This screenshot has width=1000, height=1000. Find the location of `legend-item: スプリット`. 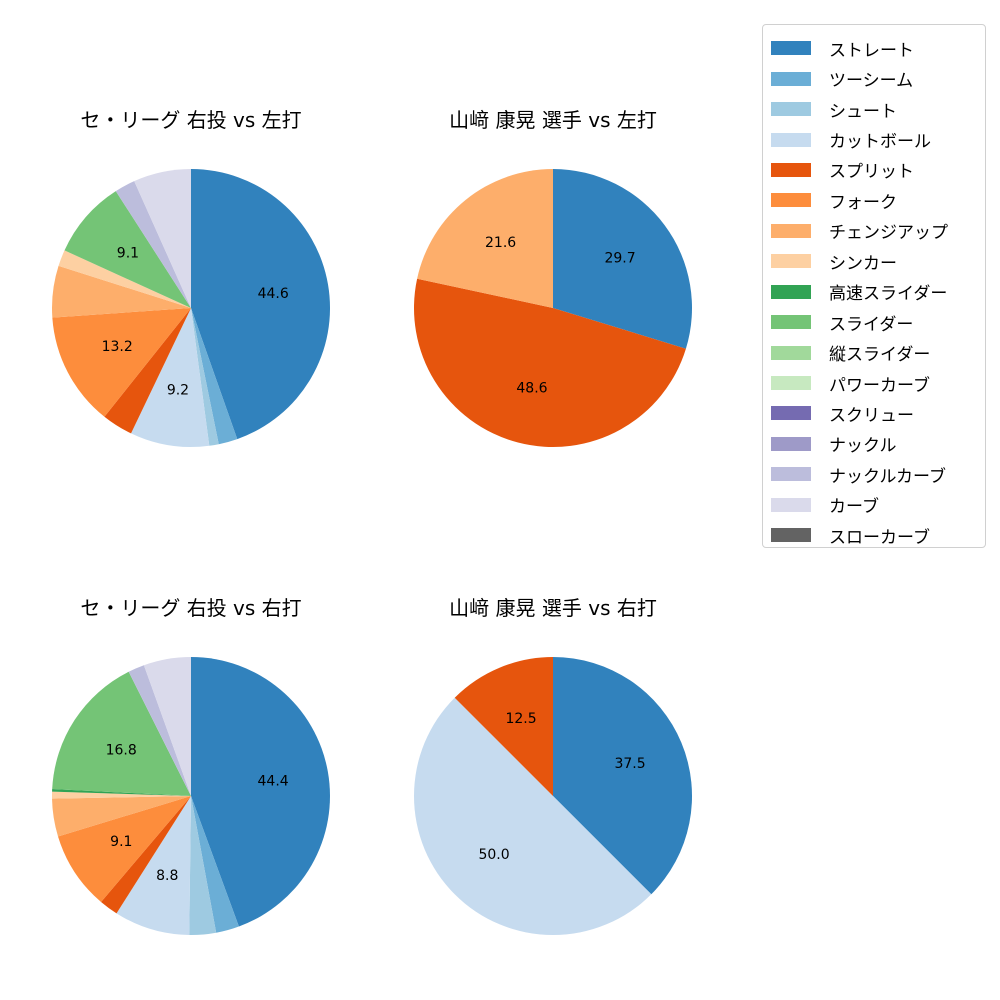

legend-item: スプリット is located at coordinates (878, 170).